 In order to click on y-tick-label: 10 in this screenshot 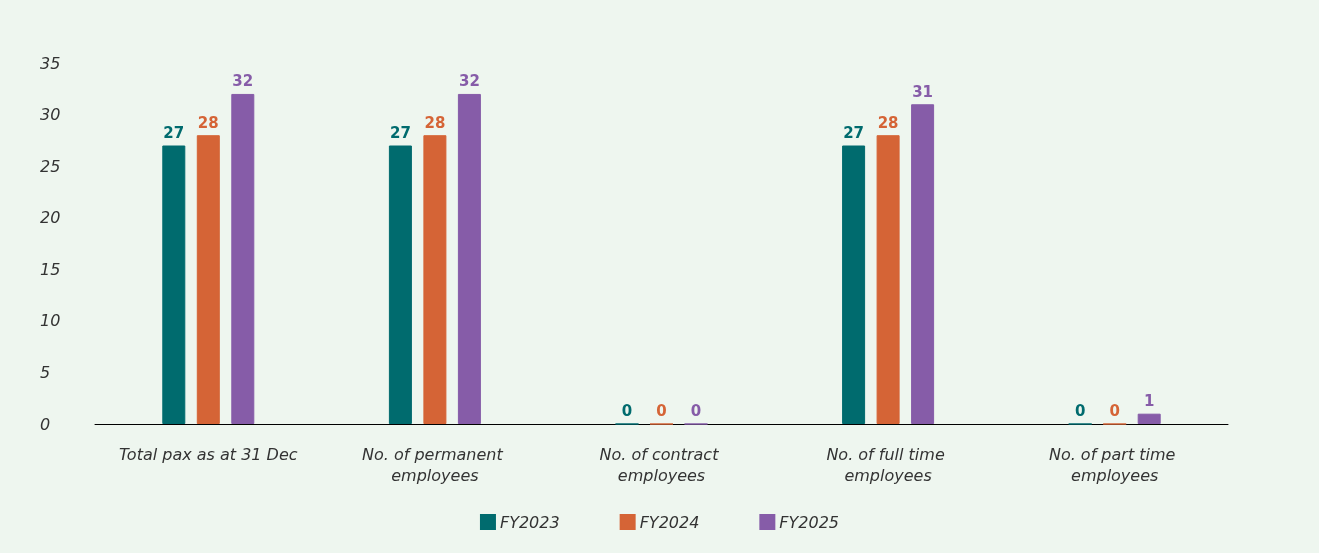, I will do `click(50, 321)`.